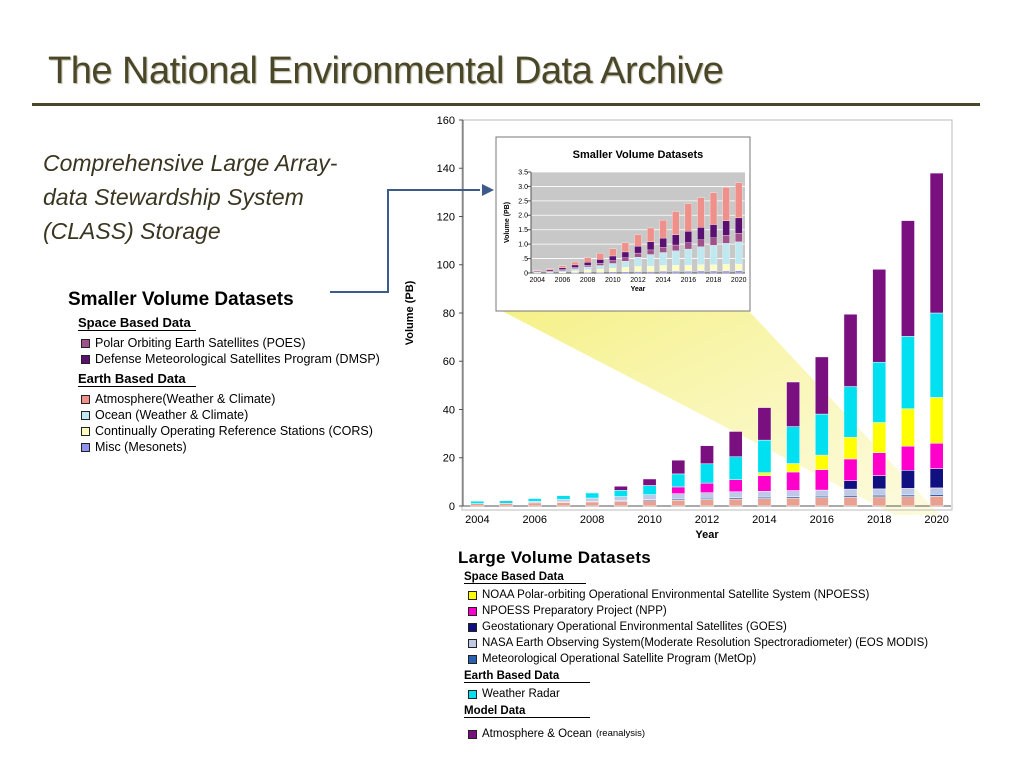 This screenshot has width=1024, height=768. What do you see at coordinates (224, 415) in the screenshot?
I see `legend-item: Ocean (Weather & Climate)` at bounding box center [224, 415].